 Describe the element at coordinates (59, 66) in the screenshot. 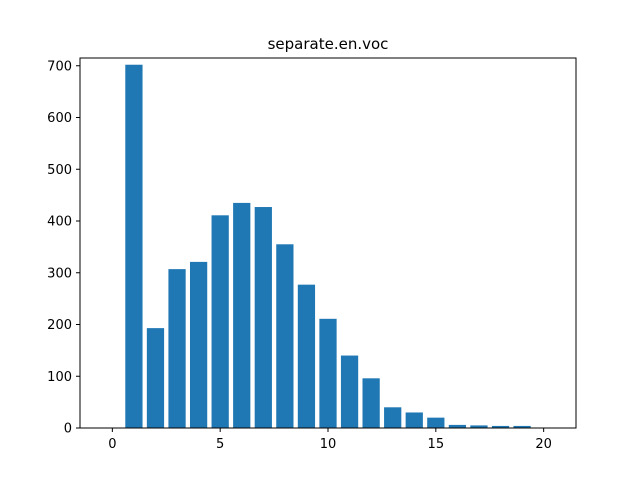

I see `y-tick-label-700: 700` at that location.